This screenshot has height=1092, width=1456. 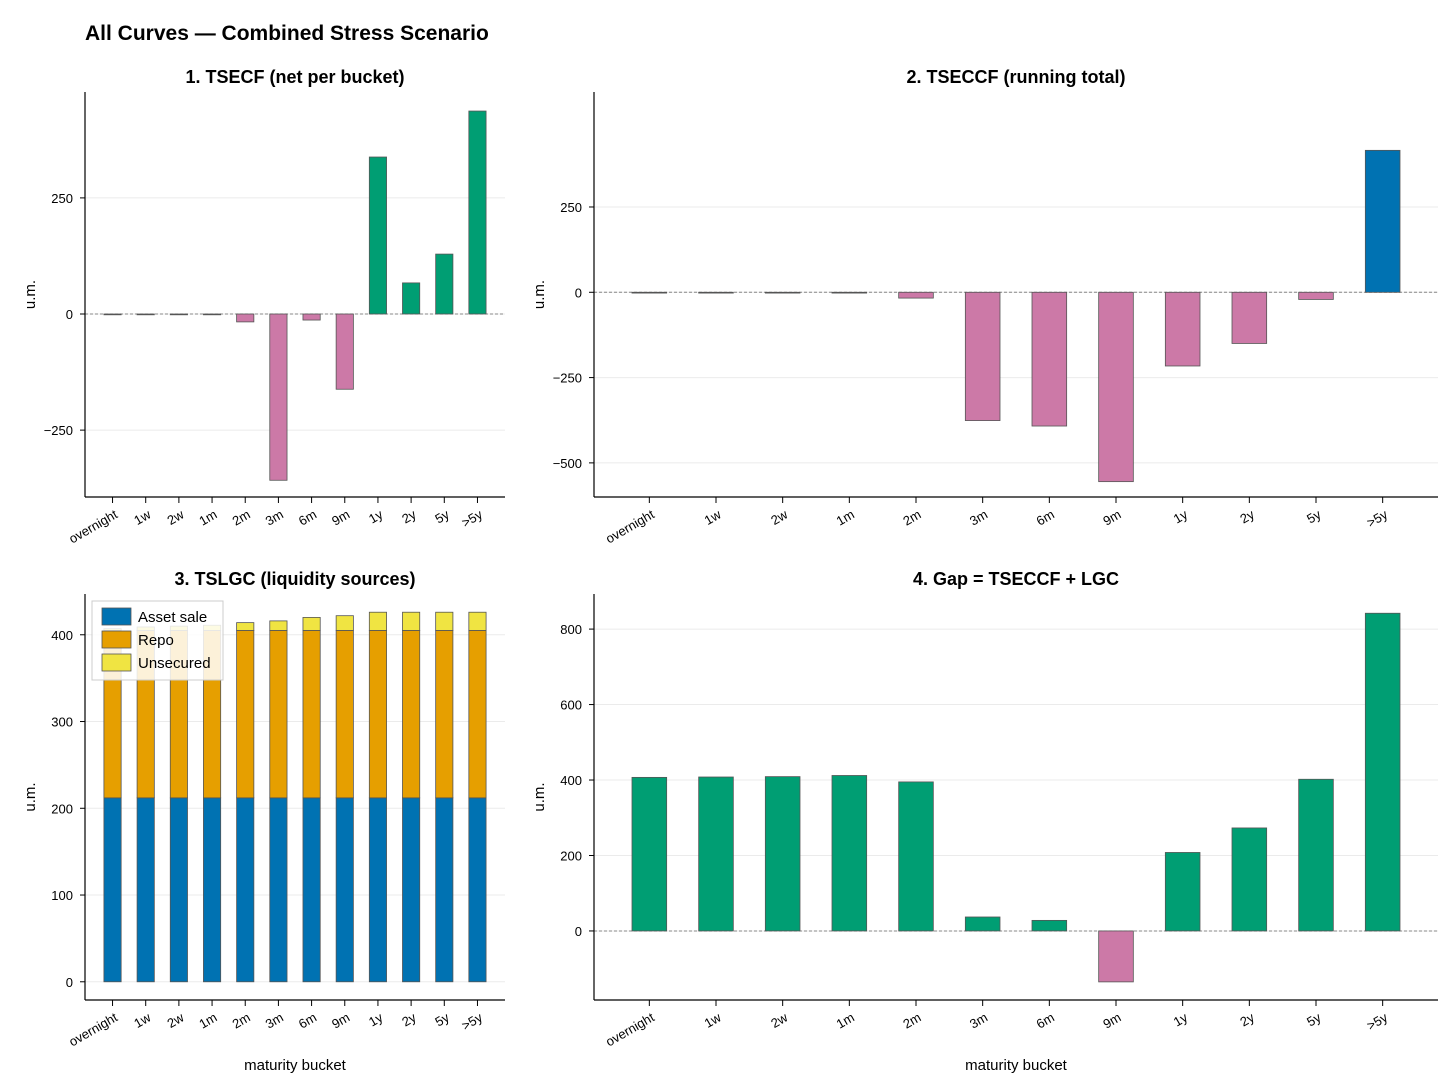 I want to click on y-tick-label: 250, so click(x=571, y=207).